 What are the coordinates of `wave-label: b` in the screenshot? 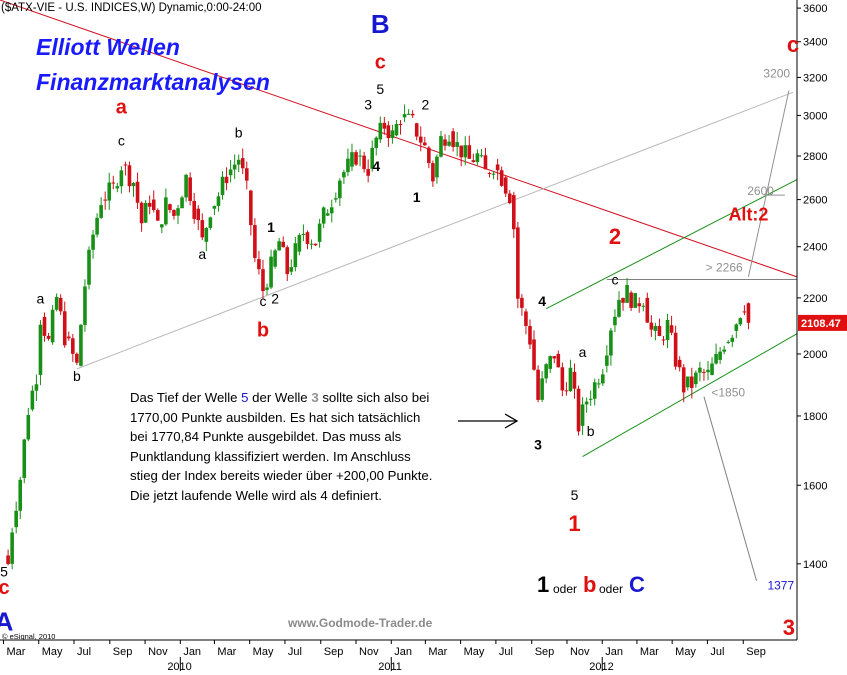 It's located at (239, 132).